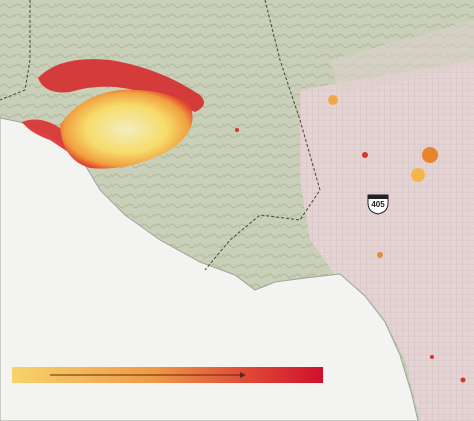  I want to click on shield-label: 405, so click(378, 204).